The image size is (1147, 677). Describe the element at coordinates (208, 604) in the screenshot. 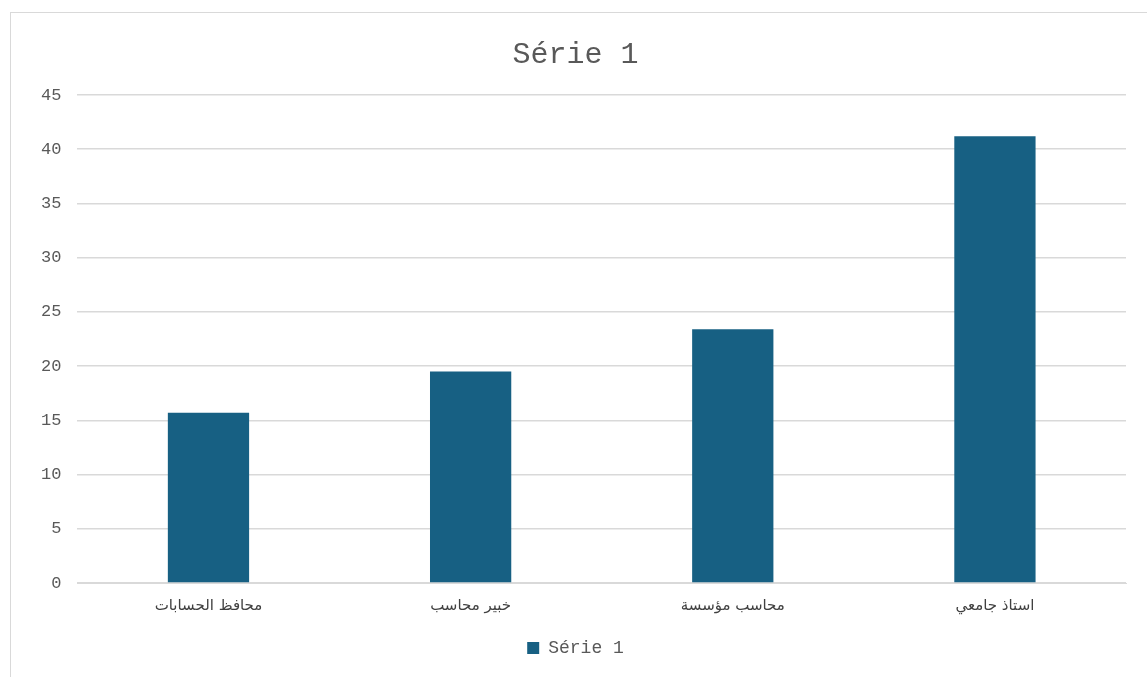

I see `x-tick-label: محافظ الحسابات` at that location.